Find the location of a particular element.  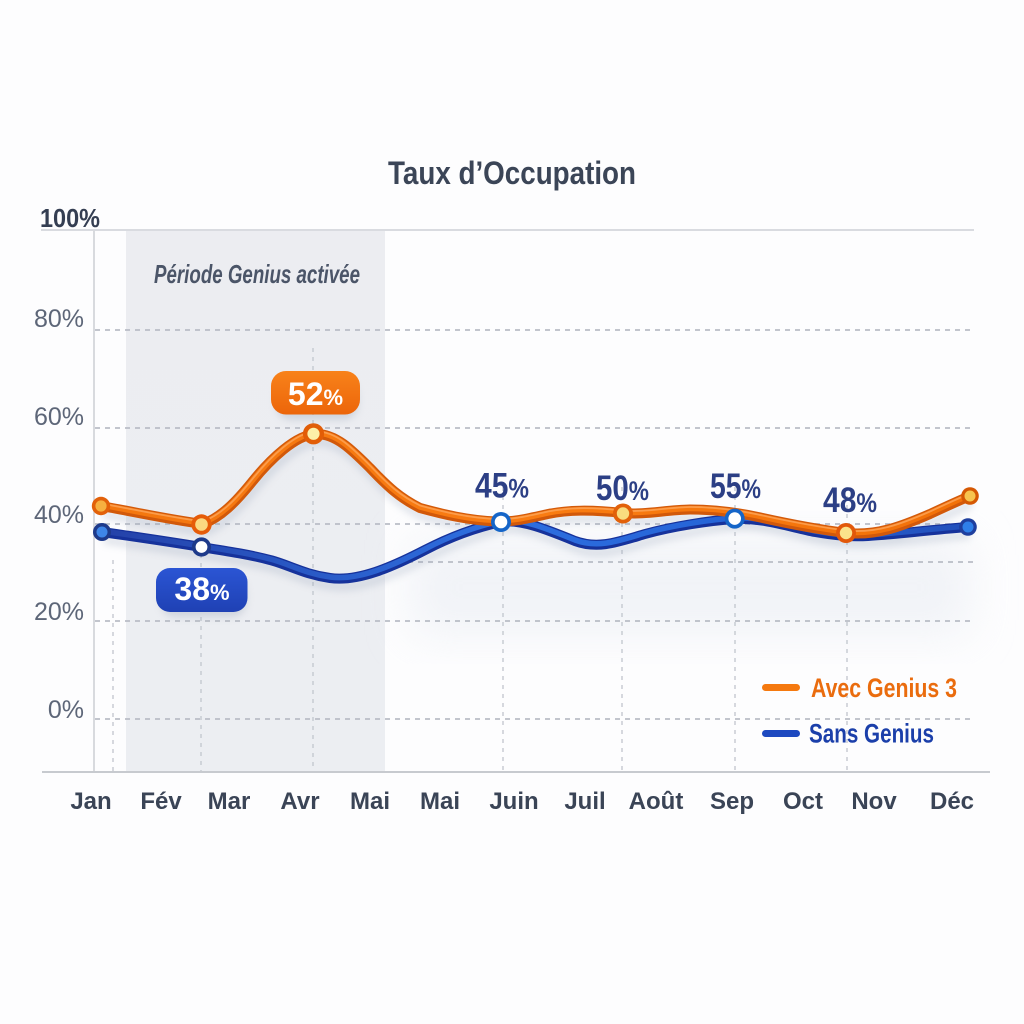

svg-text: 0% is located at coordinates (66, 710).